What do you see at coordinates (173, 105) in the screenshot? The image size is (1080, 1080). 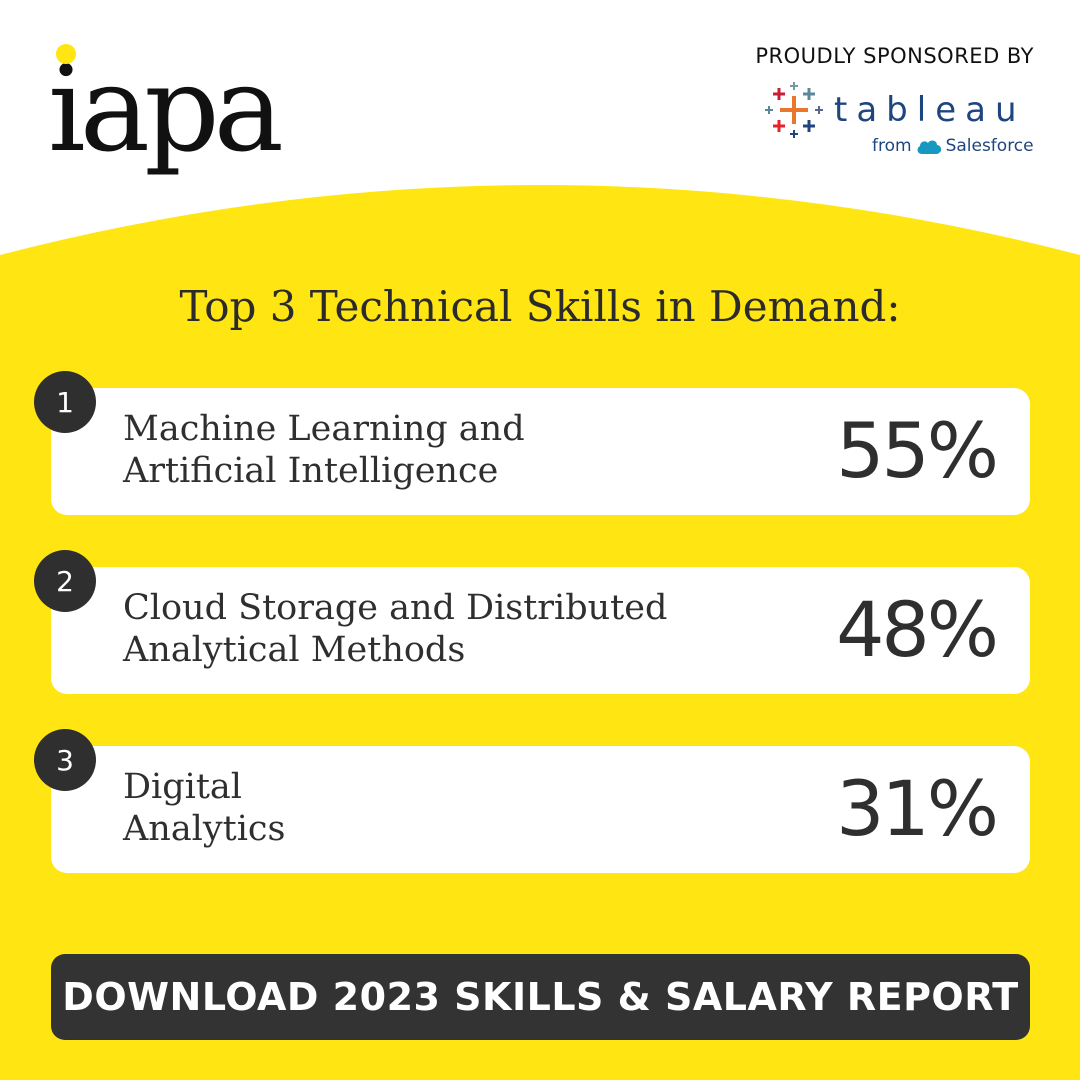 I see `iapa-logo: iapa` at bounding box center [173, 105].